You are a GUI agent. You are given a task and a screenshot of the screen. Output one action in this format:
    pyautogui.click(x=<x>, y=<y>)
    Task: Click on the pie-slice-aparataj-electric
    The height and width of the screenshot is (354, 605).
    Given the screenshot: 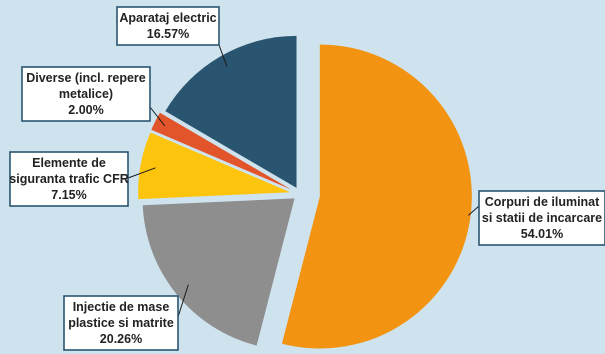 What is the action you would take?
    pyautogui.click(x=231, y=111)
    